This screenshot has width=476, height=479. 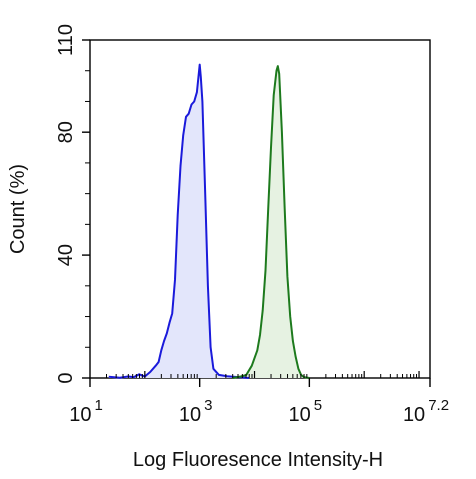 What do you see at coordinates (306, 411) in the screenshot?
I see `x-tick-label: 10 5` at bounding box center [306, 411].